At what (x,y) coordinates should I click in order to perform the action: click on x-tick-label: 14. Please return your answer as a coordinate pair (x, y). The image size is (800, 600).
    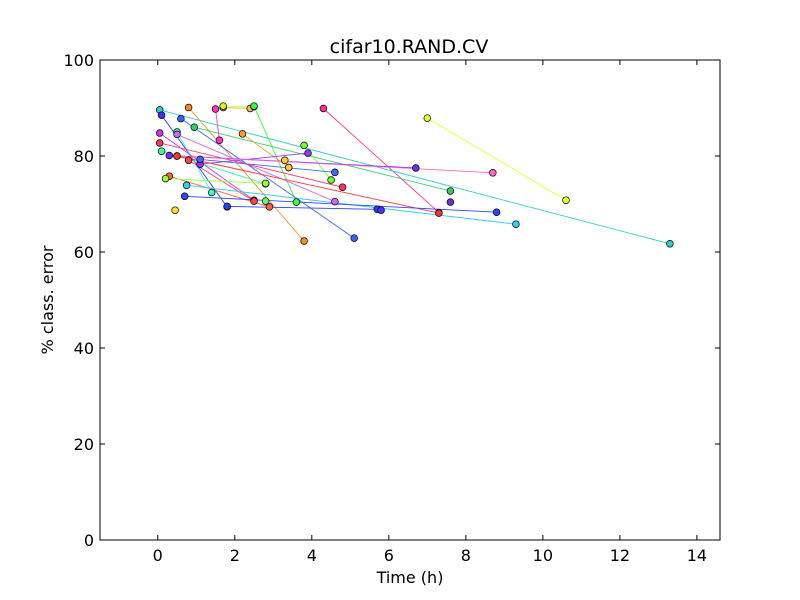
    Looking at the image, I should click on (697, 555).